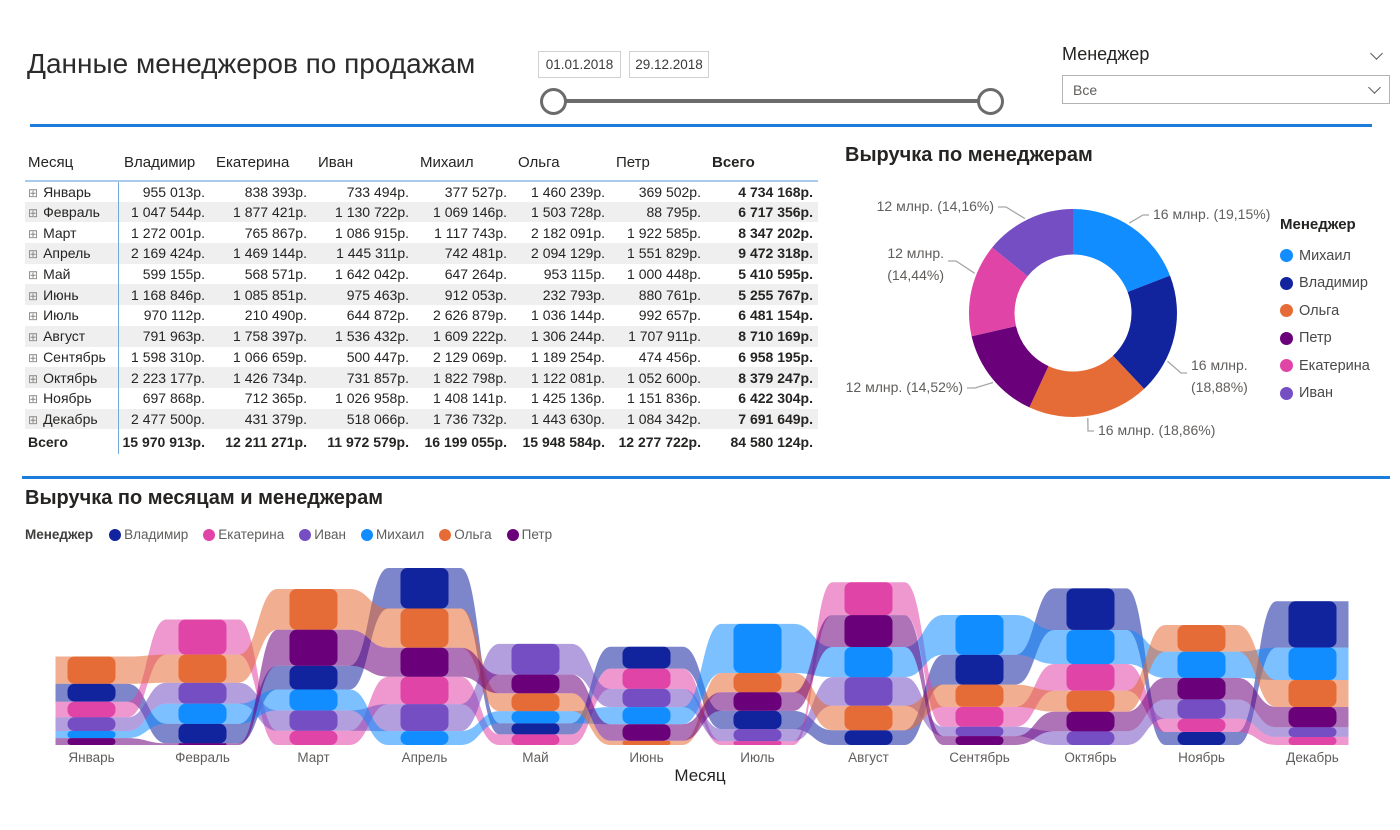 The width and height of the screenshot is (1400, 830). I want to click on ribbon-series-Михаил, so click(702, 680).